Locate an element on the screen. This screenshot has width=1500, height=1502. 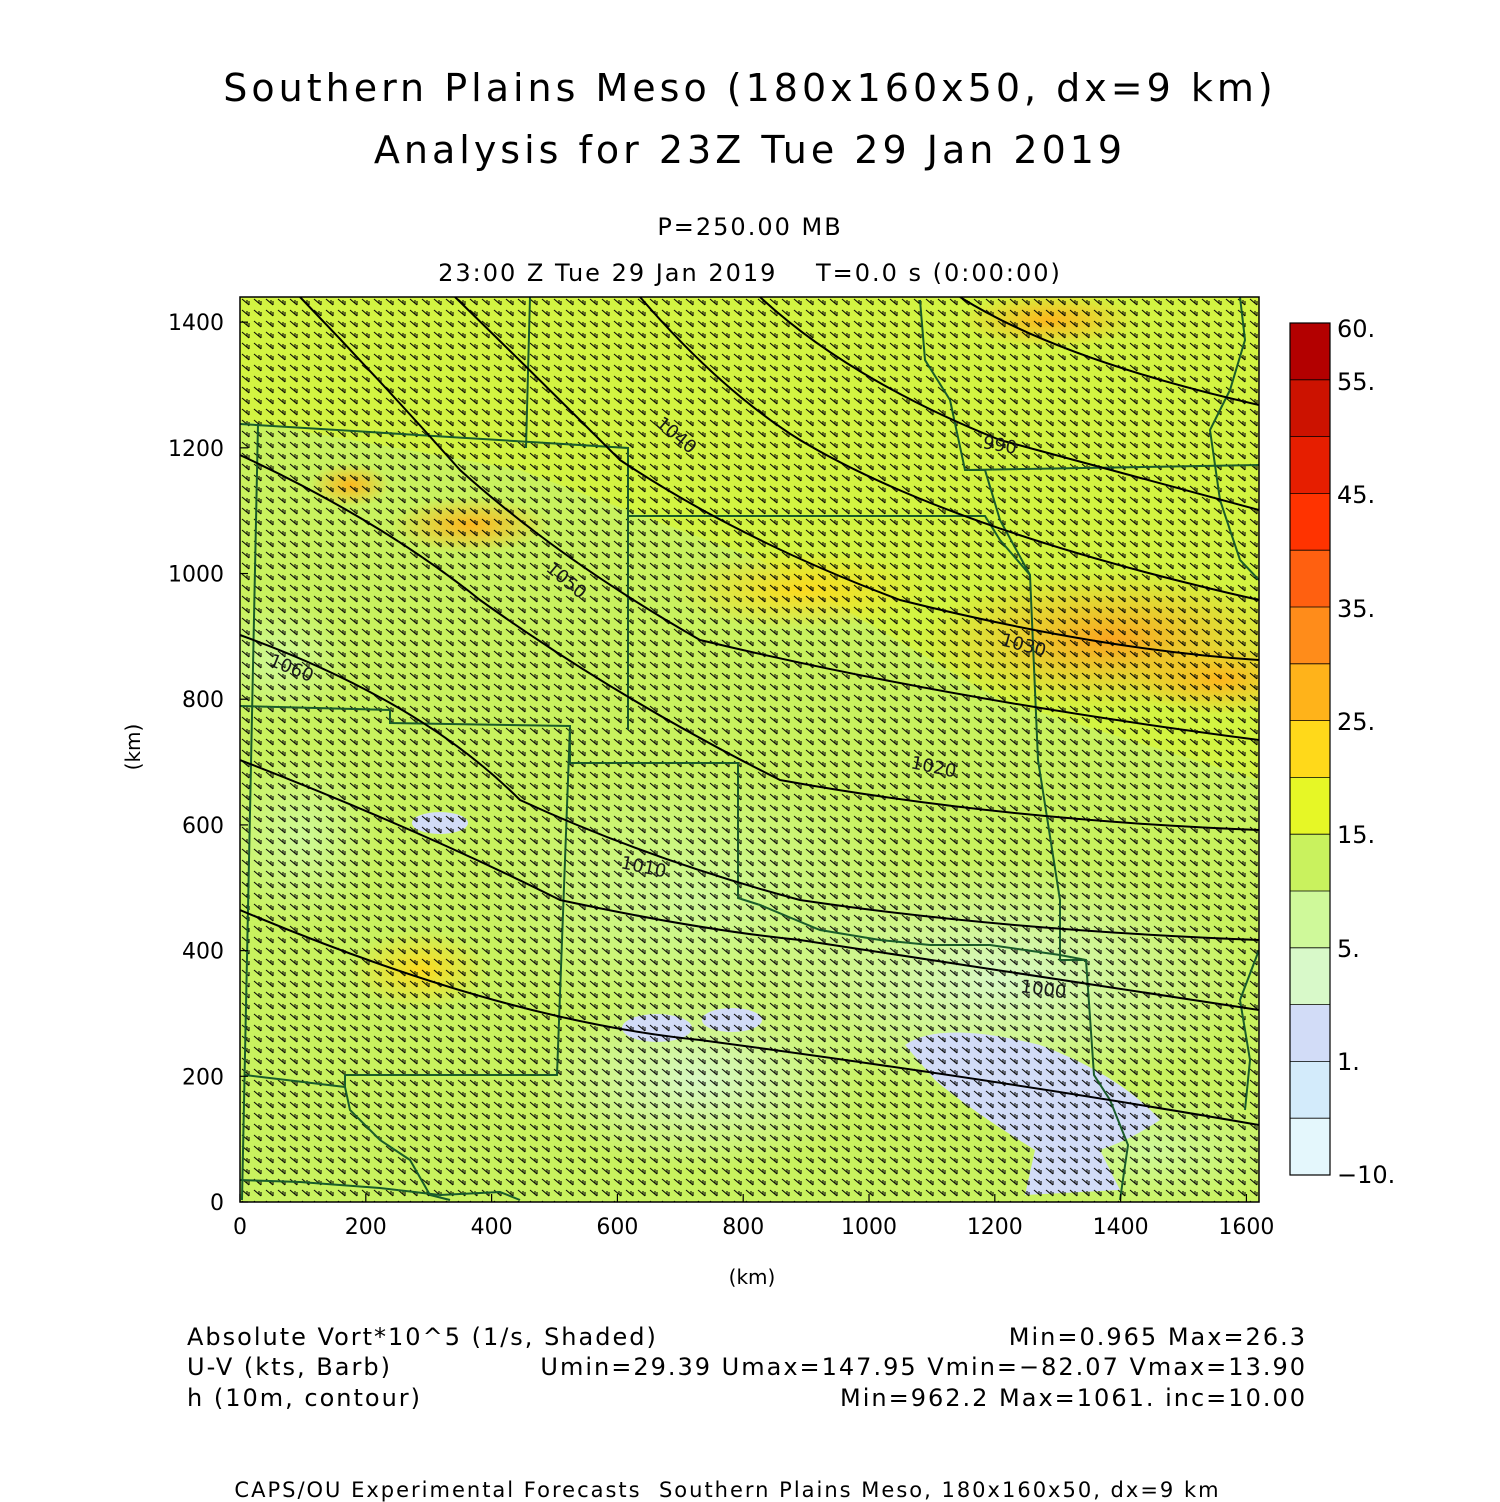
y-tick-label: 800 is located at coordinates (203, 700).